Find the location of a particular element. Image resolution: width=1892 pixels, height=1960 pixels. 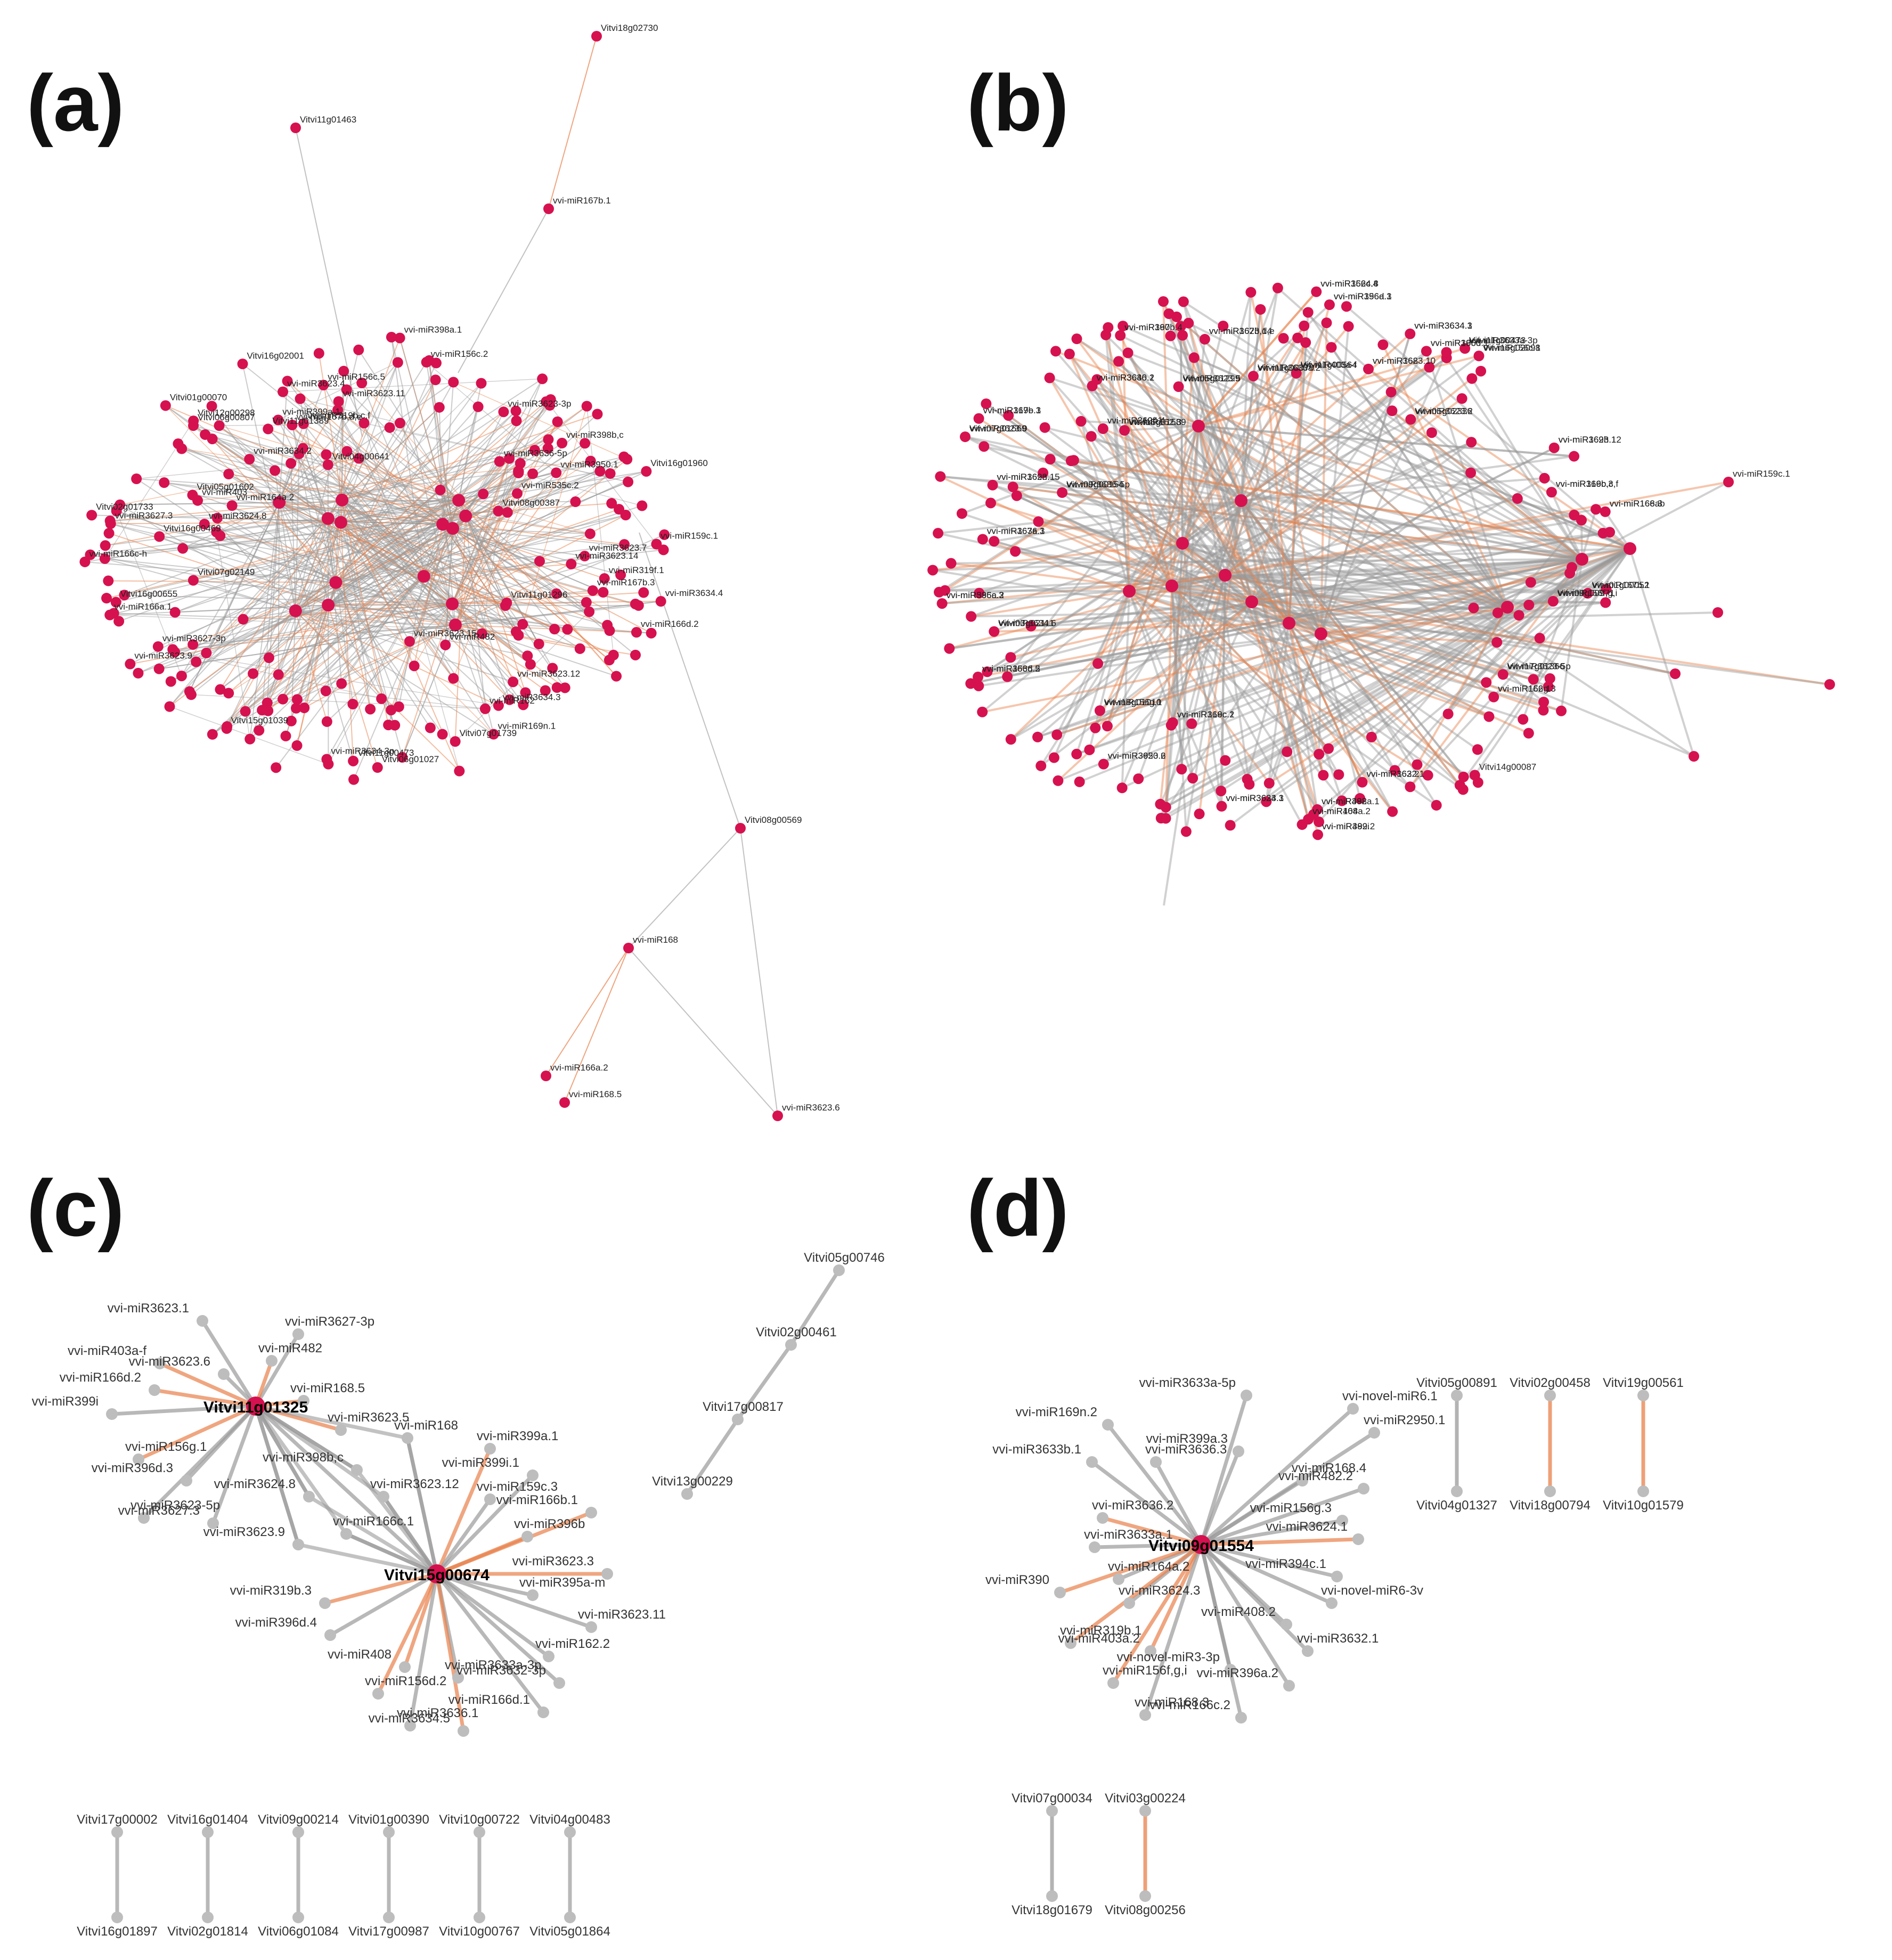

mirna-label: vvi-miR408 is located at coordinates (360, 1655).